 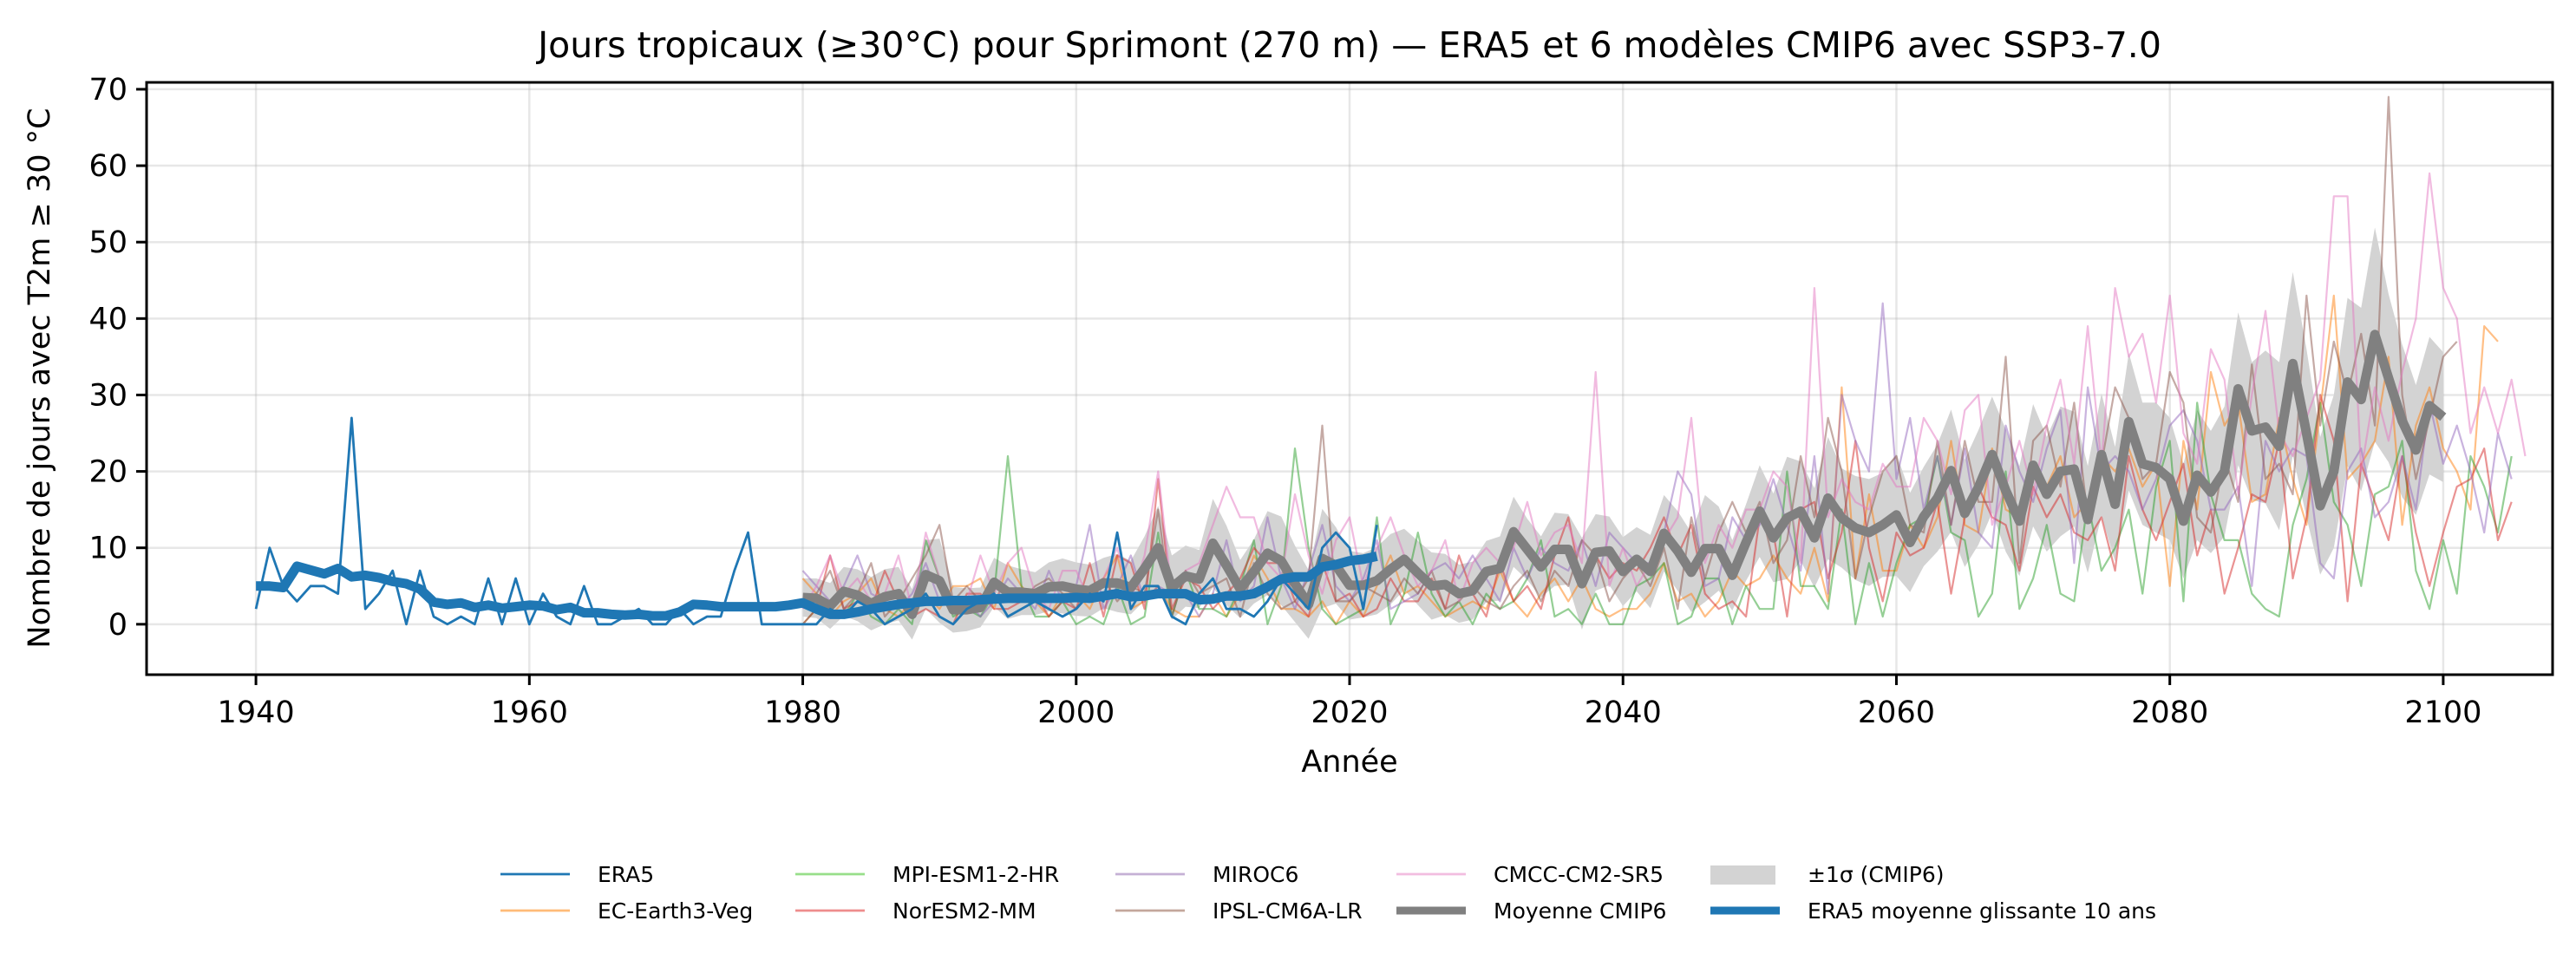 What do you see at coordinates (1349, 762) in the screenshot?
I see `x-axis-label: Année` at bounding box center [1349, 762].